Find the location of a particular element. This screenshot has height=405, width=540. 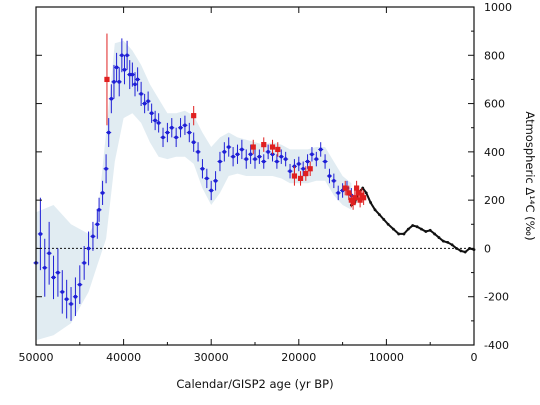

y-tick-label: 800 is located at coordinates (494, 55).